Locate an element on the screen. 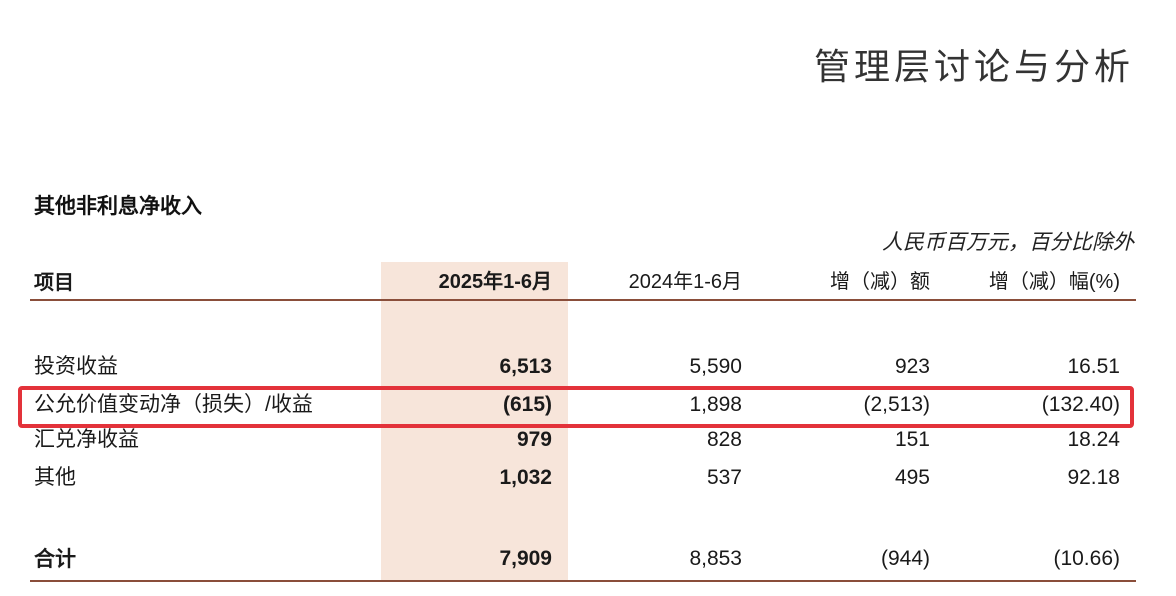  cell-change: 495 is located at coordinates (912, 477).